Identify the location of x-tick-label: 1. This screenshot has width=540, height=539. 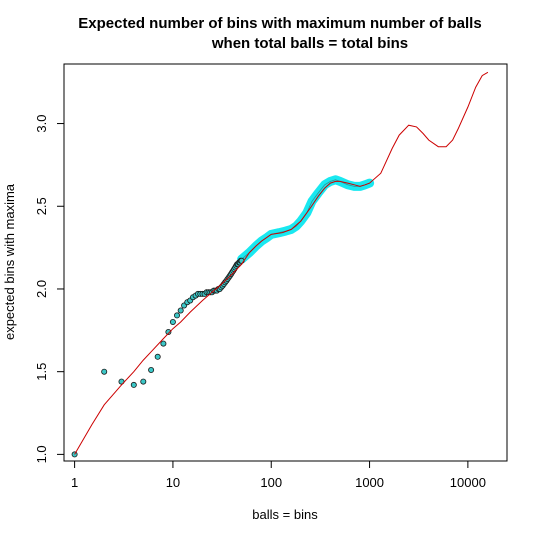
(74, 482).